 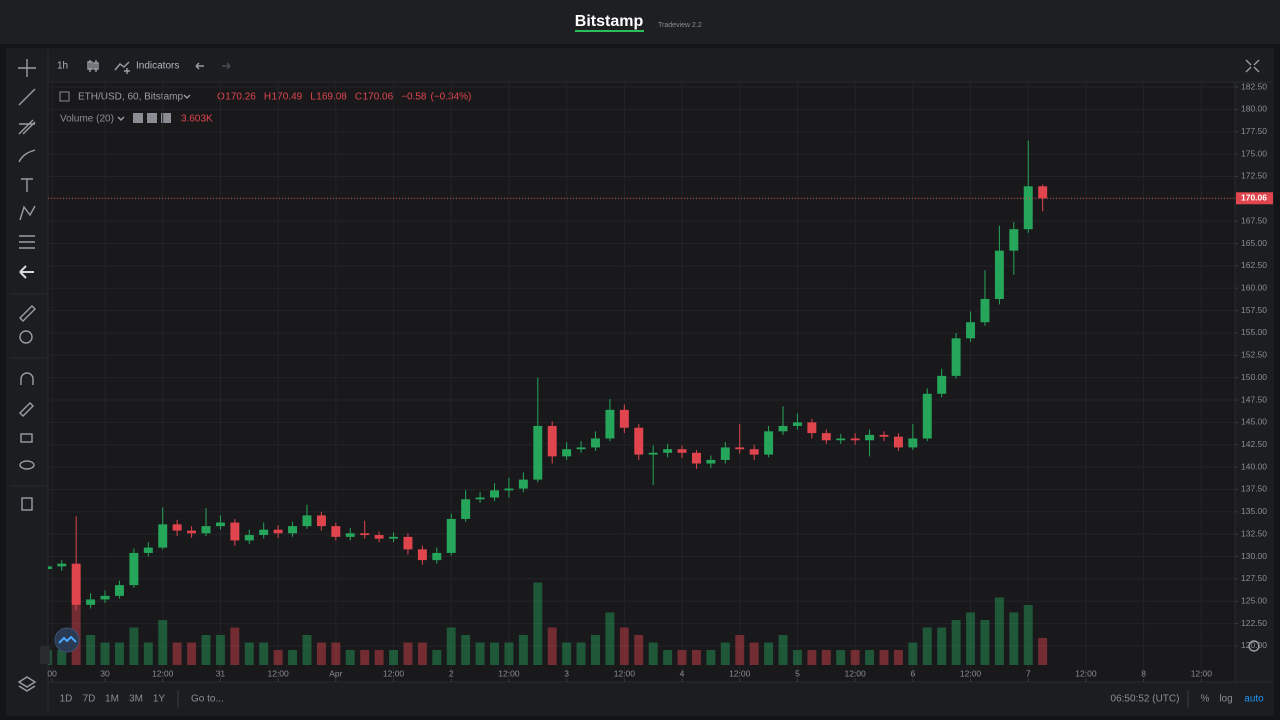 What do you see at coordinates (89, 699) in the screenshot?
I see `range-button: 7D` at bounding box center [89, 699].